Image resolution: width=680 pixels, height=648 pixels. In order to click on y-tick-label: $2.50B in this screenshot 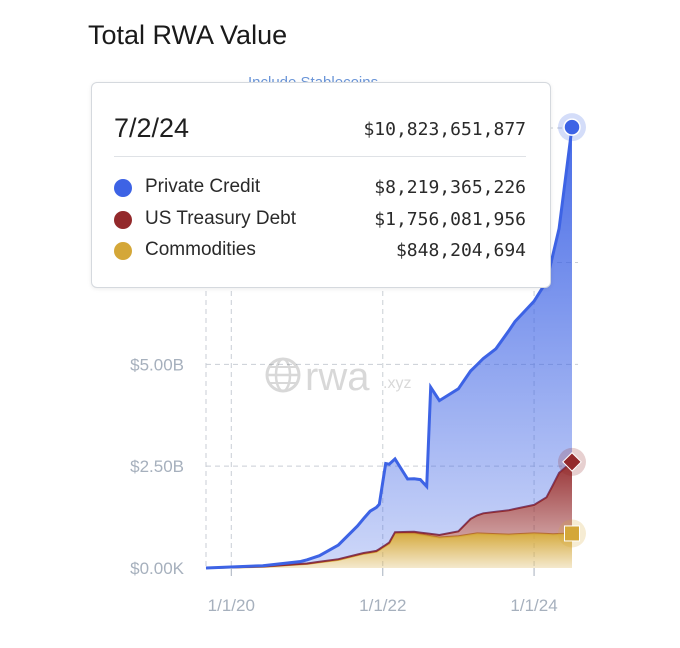, I will do `click(157, 466)`.